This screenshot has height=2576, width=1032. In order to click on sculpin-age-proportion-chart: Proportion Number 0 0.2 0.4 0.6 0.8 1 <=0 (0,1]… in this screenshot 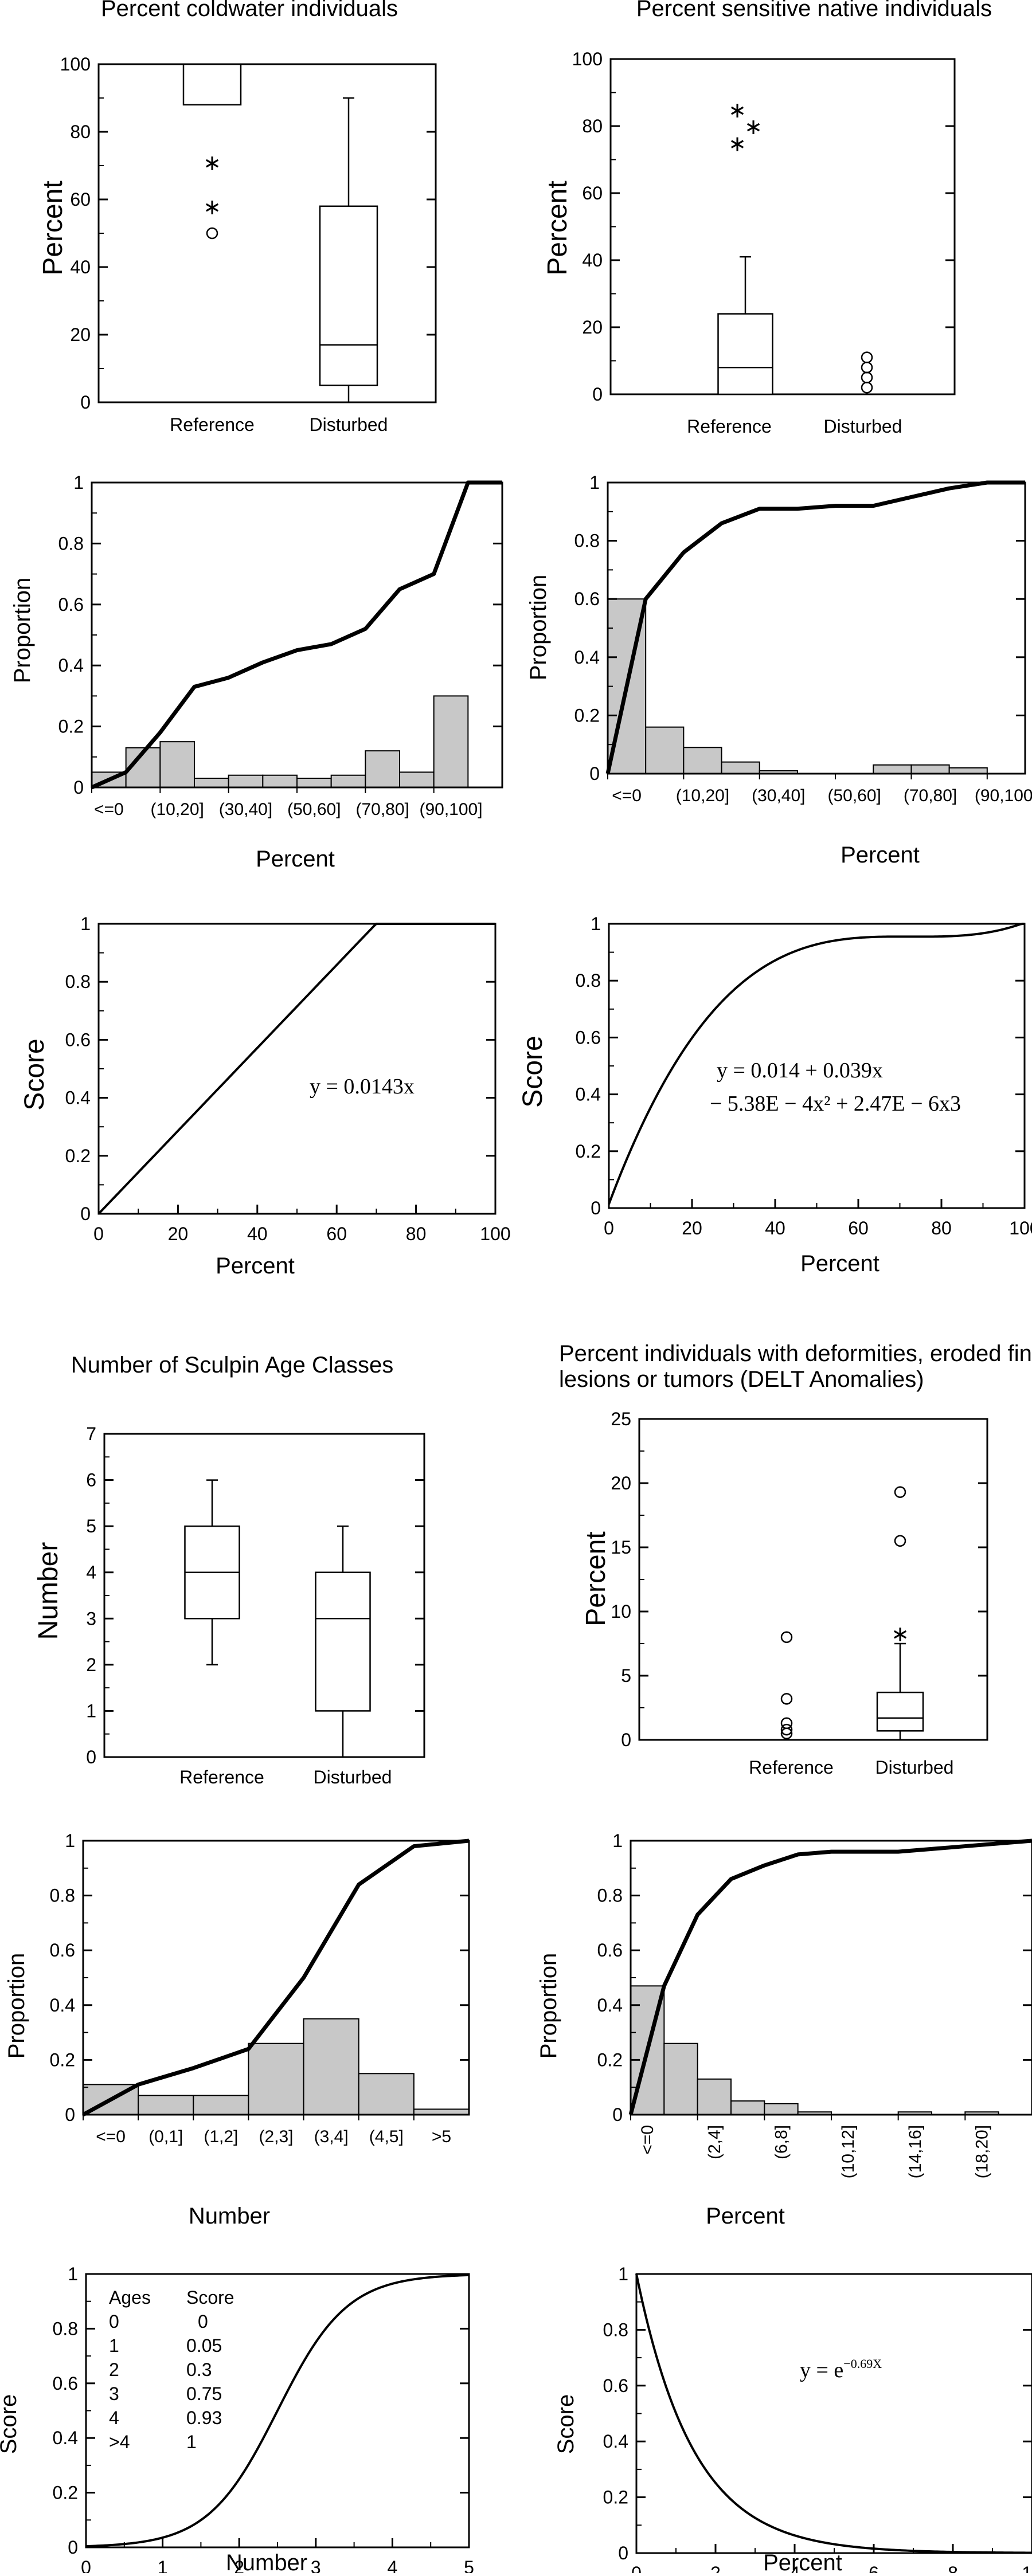, I will do `click(237, 2029)`.